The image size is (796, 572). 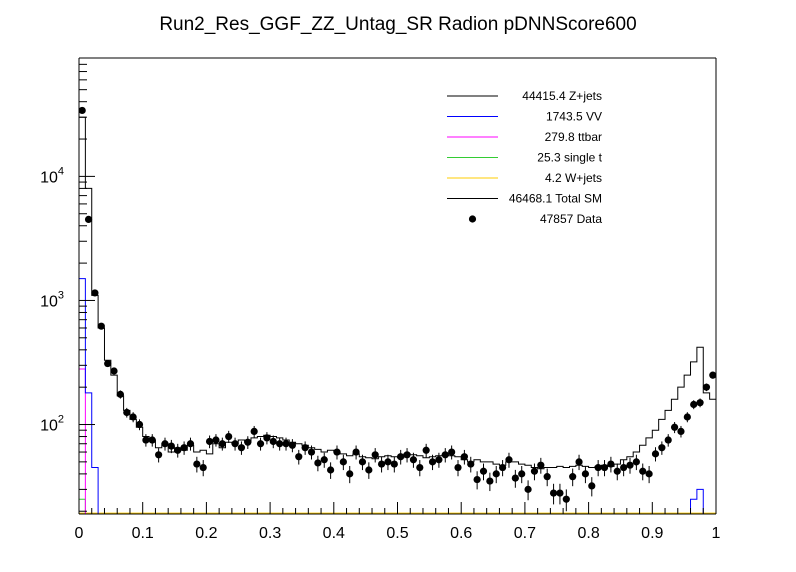 What do you see at coordinates (61, 295) in the screenshot?
I see `y-tick-exp: 3` at bounding box center [61, 295].